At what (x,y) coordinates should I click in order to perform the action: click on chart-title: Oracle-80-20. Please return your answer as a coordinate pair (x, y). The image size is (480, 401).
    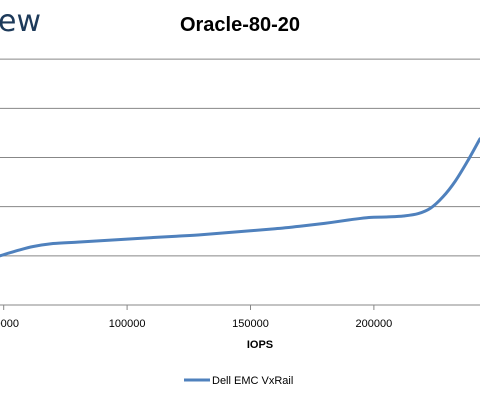
    Looking at the image, I should click on (240, 25).